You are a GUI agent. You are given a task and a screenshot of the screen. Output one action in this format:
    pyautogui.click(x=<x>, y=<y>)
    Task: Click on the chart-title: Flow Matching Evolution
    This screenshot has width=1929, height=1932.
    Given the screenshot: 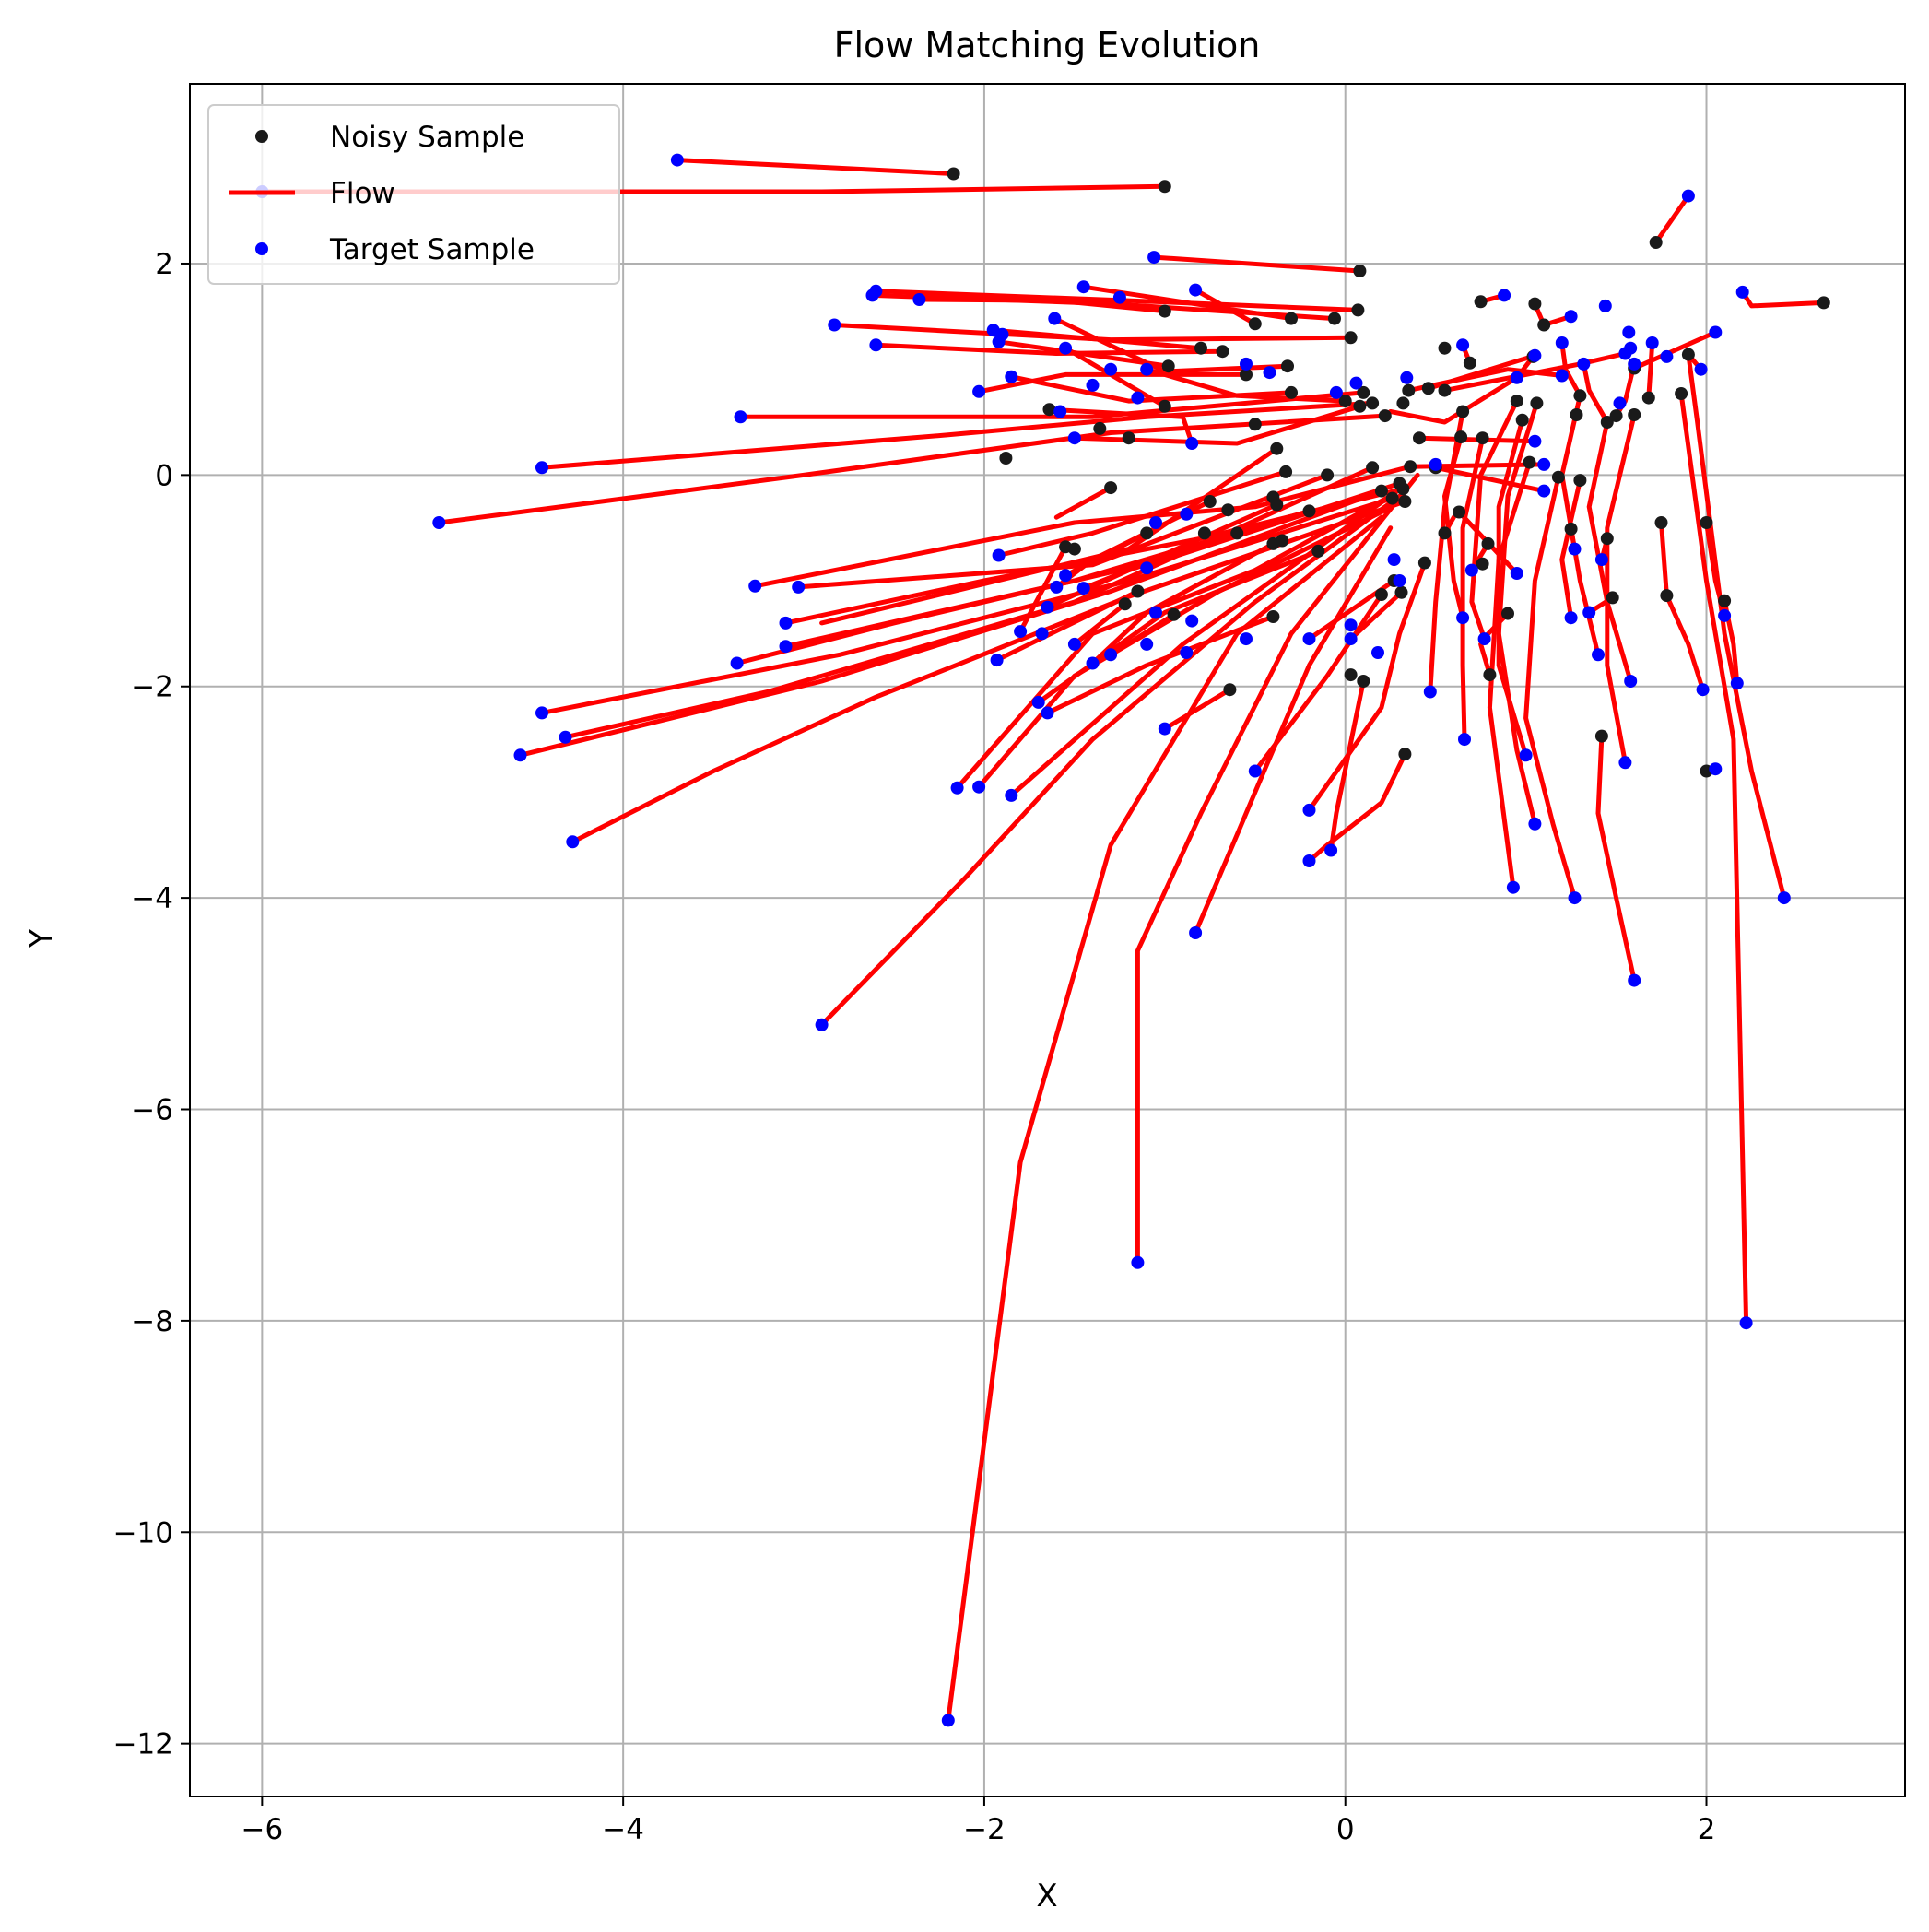 What is the action you would take?
    pyautogui.click(x=1048, y=45)
    